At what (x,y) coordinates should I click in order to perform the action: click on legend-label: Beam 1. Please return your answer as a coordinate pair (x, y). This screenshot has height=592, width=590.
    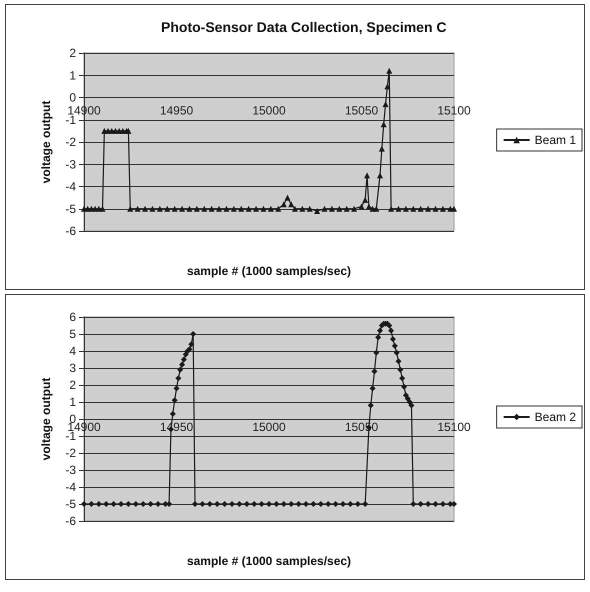
    Looking at the image, I should click on (555, 140).